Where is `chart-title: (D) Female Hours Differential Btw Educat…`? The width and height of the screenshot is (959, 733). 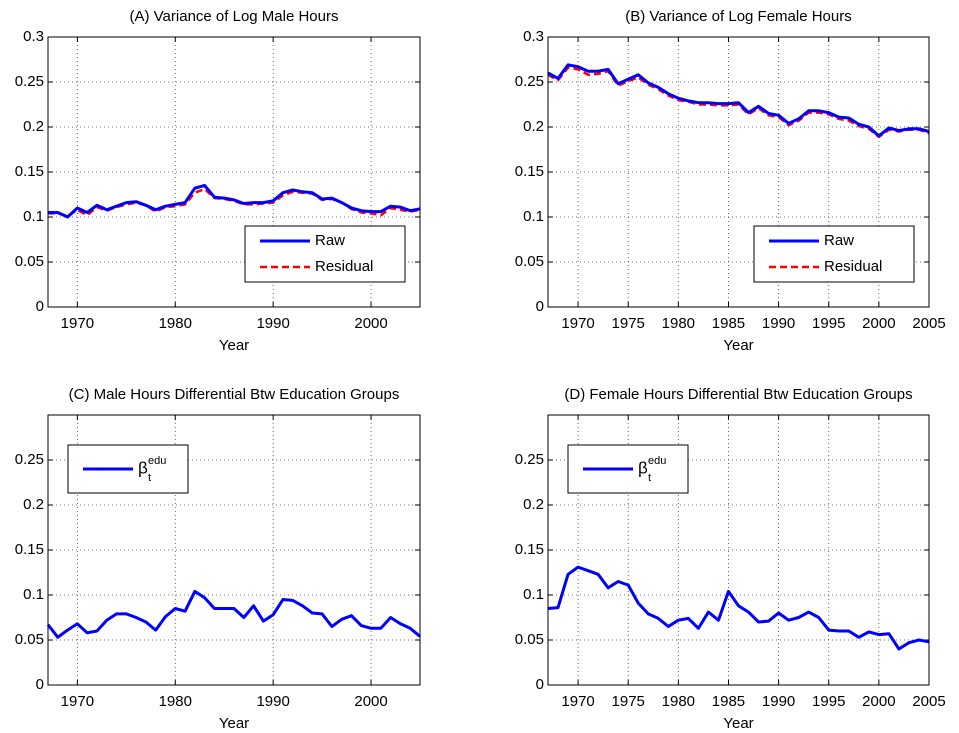 chart-title: (D) Female Hours Differential Btw Educat… is located at coordinates (738, 394).